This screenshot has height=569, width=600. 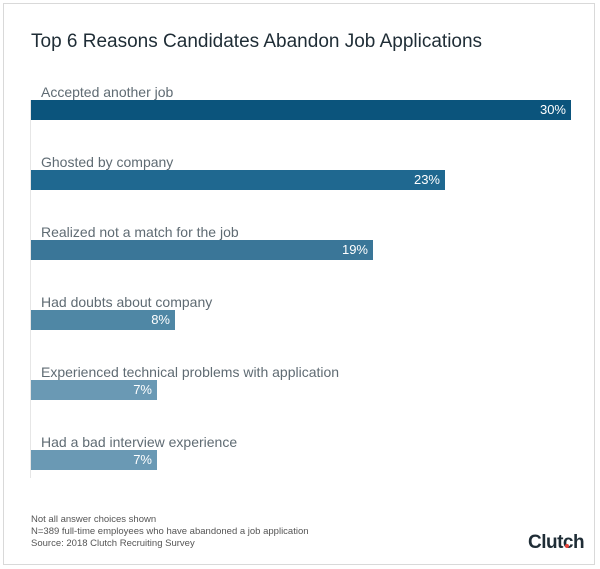 What do you see at coordinates (426, 179) in the screenshot?
I see `bar-value-label: 23%` at bounding box center [426, 179].